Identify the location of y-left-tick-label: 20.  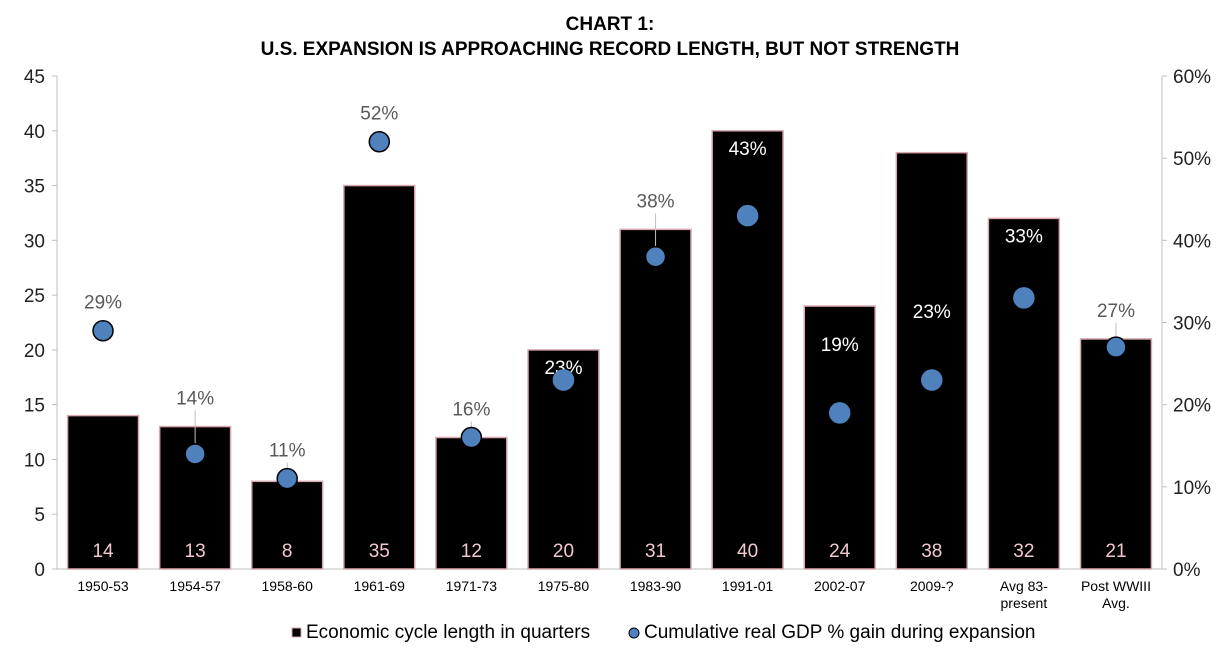
(34, 351).